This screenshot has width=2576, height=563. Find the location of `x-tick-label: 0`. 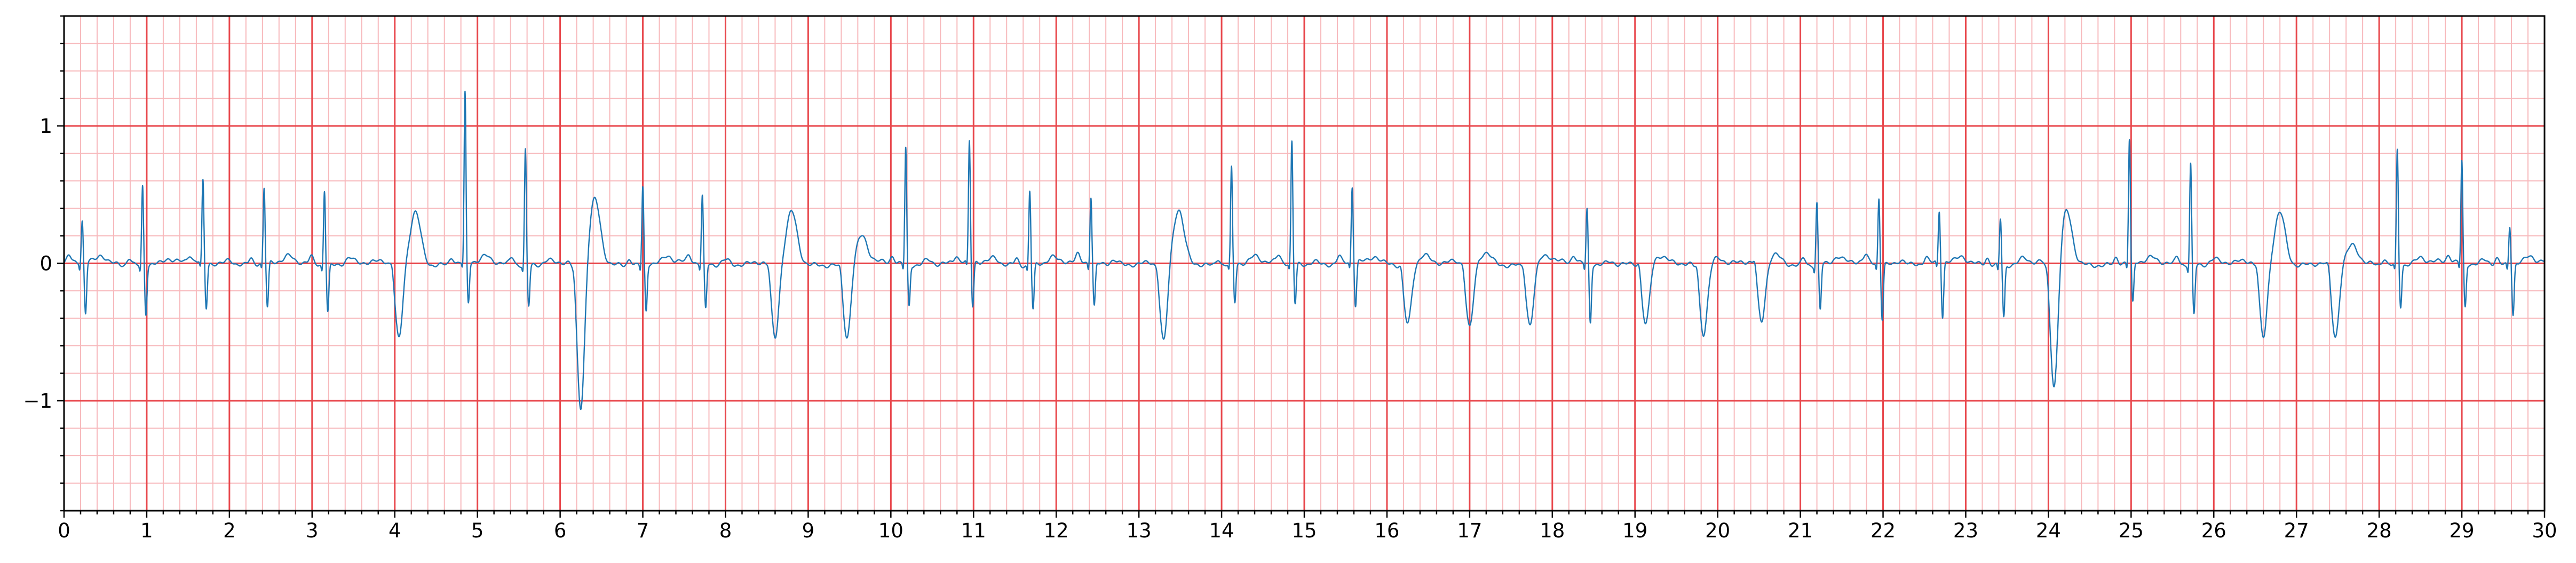

x-tick-label: 0 is located at coordinates (64, 530).